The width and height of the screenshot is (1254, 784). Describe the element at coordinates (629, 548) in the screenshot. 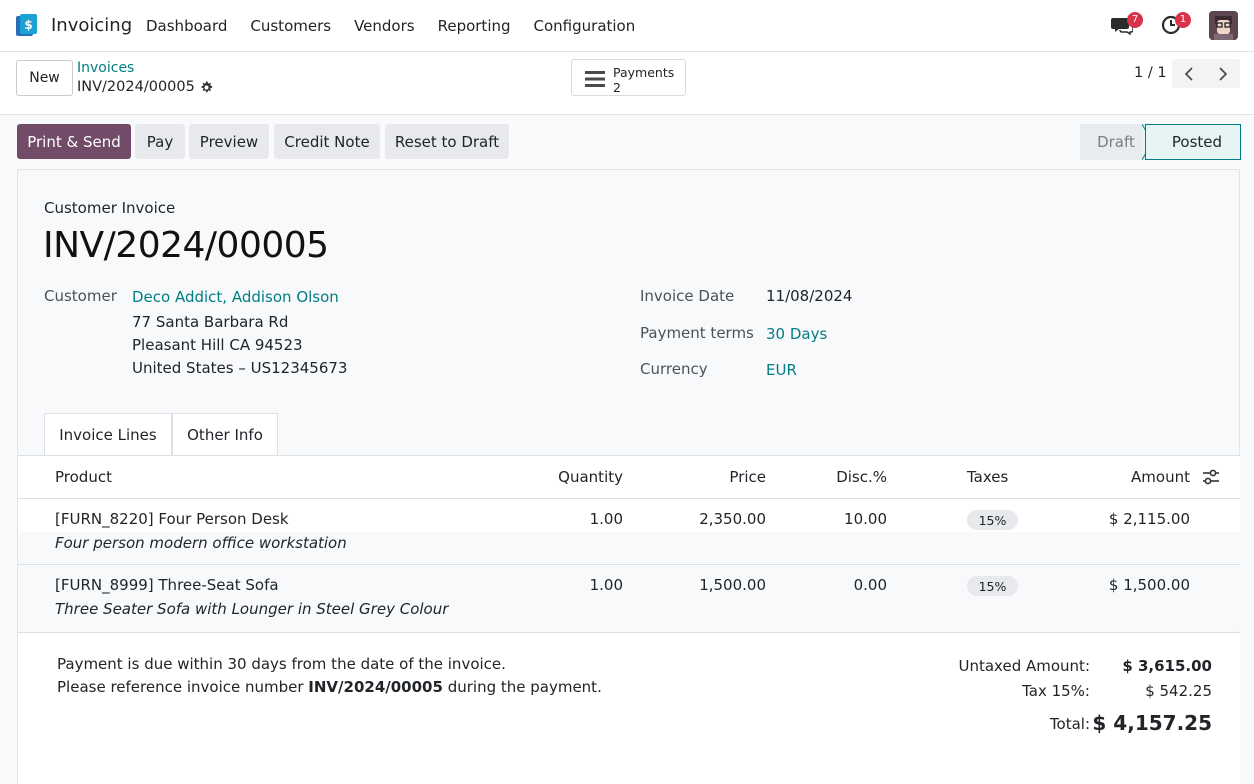

I see `row1-desc-band` at that location.